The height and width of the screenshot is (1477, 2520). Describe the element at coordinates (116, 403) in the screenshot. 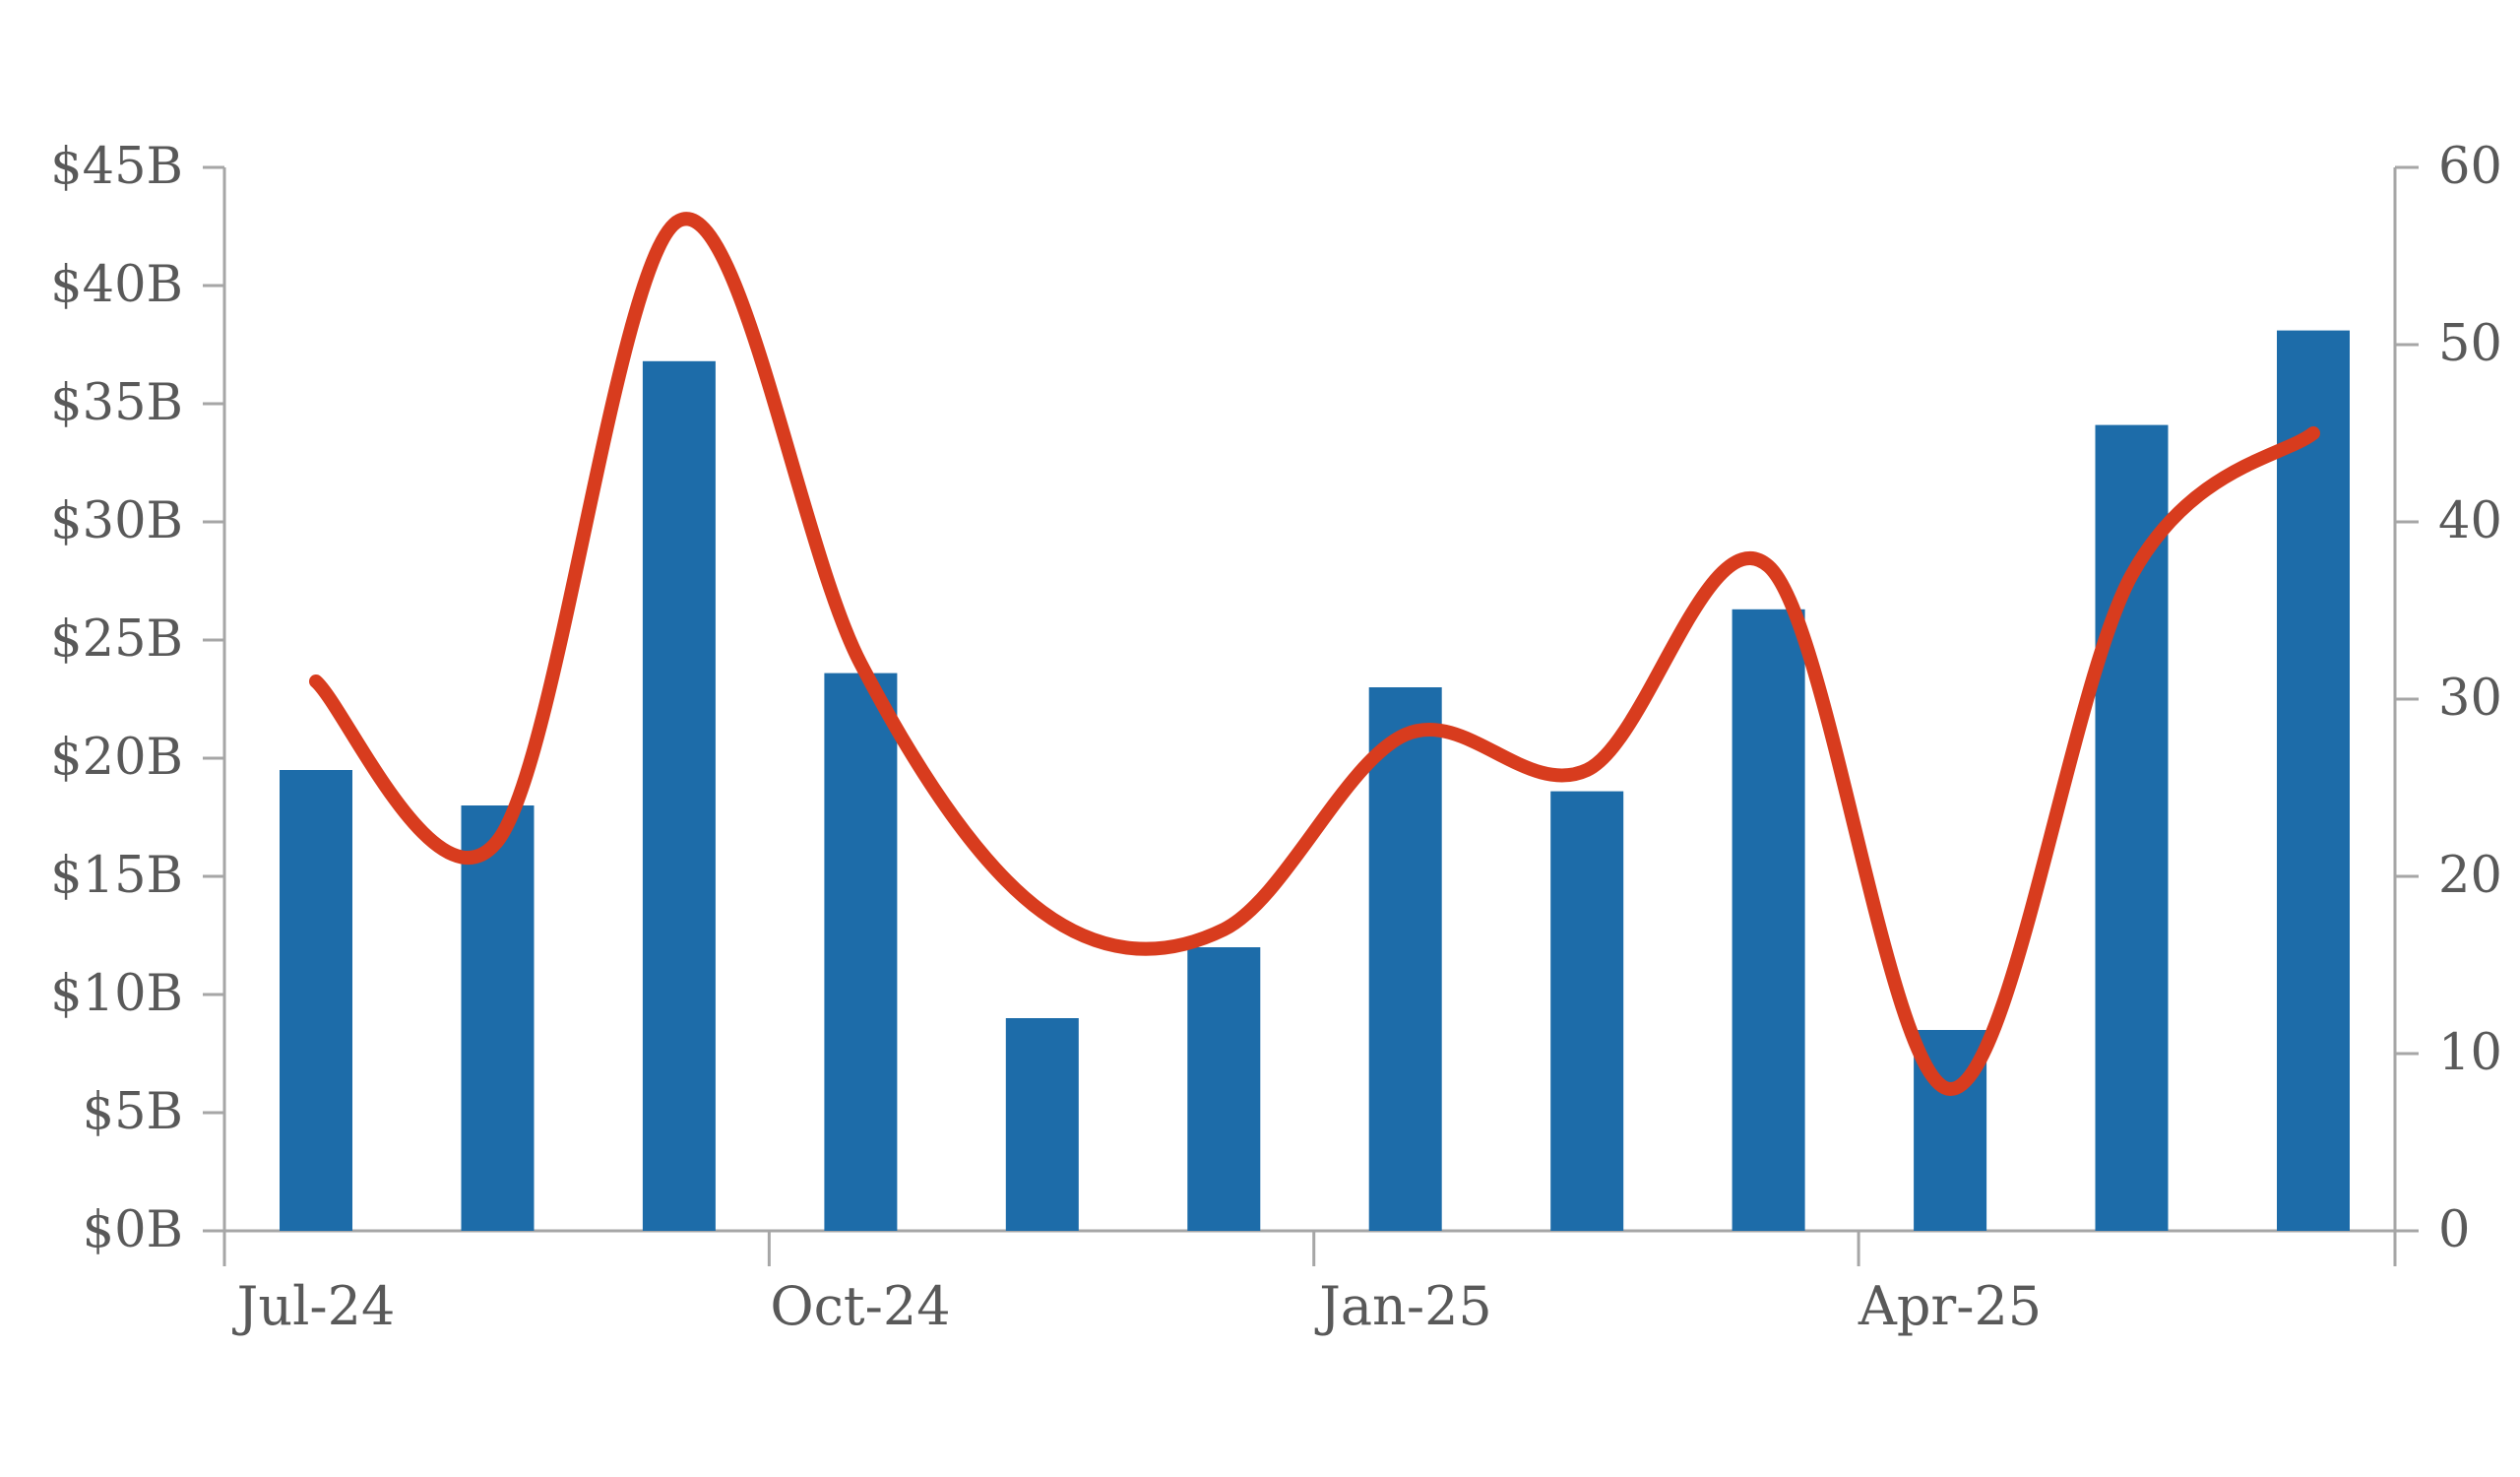

I see `left-axis-tick-label: $35B` at that location.